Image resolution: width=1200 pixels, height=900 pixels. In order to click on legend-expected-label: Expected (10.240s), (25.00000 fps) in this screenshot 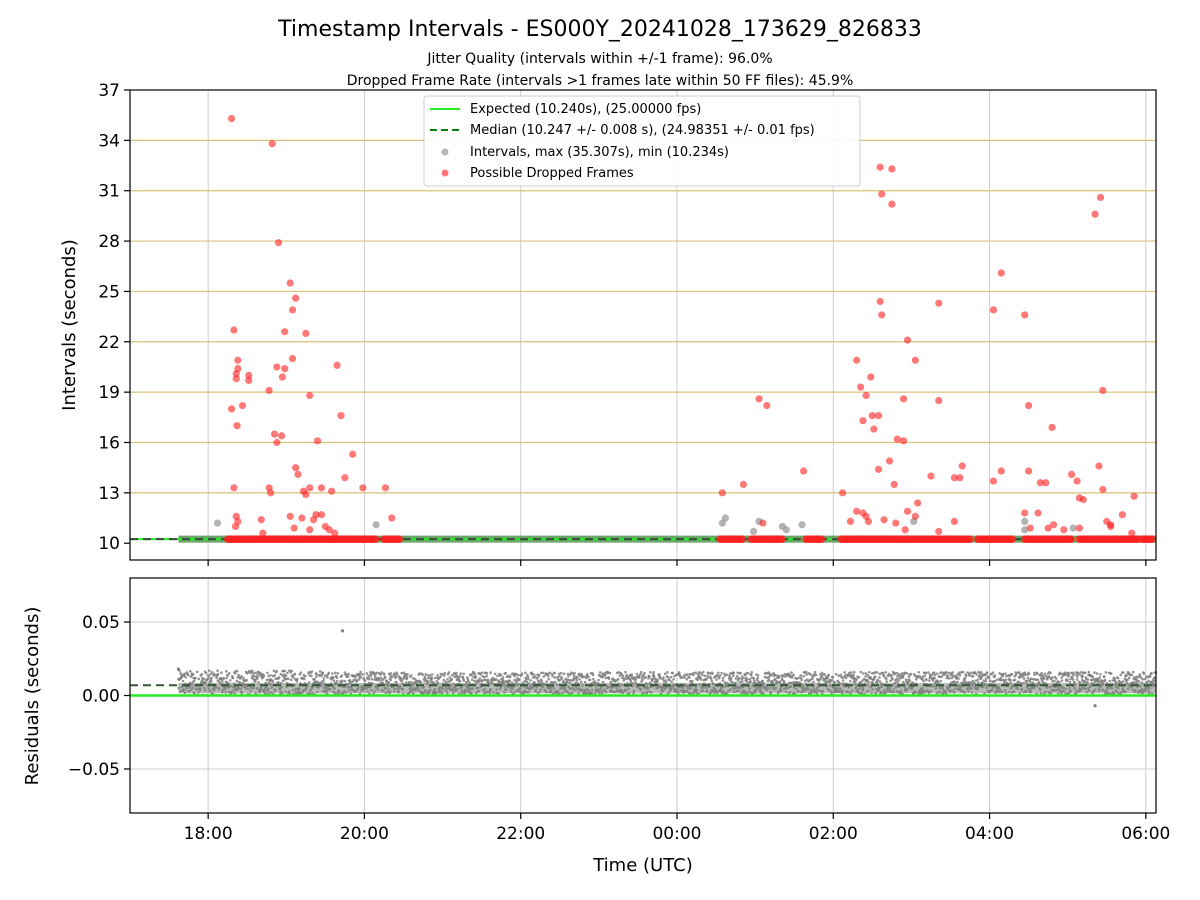, I will do `click(585, 109)`.